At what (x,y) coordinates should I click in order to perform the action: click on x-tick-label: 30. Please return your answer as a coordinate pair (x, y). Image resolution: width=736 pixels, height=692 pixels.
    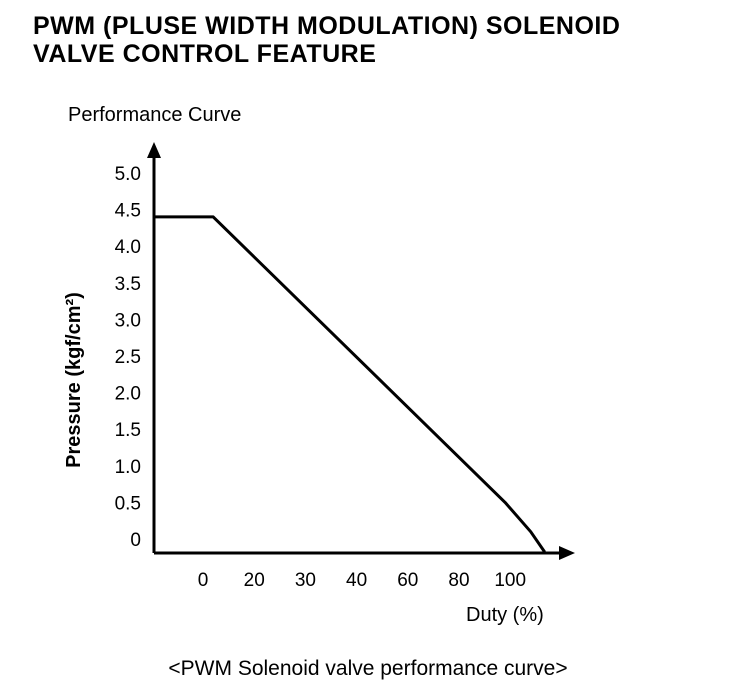
    Looking at the image, I should click on (305, 580).